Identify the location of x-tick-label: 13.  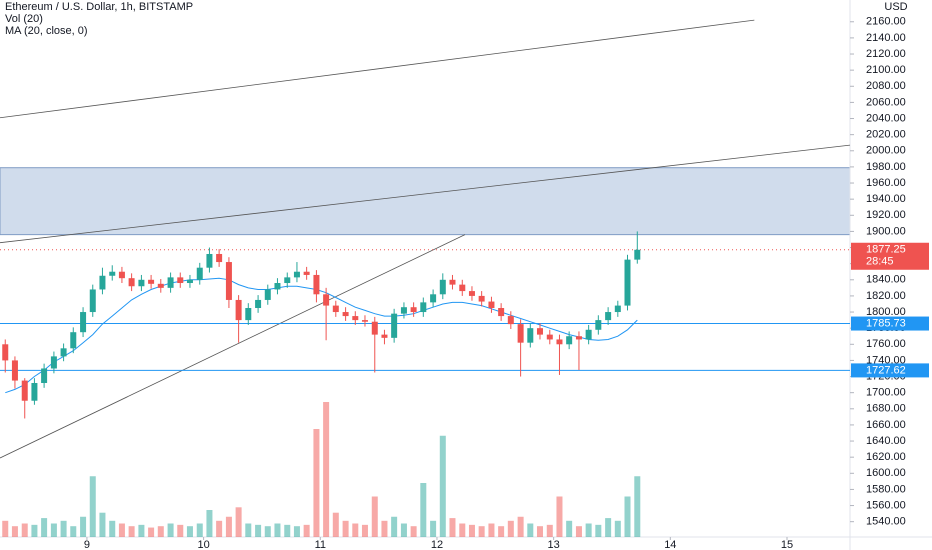
(554, 544).